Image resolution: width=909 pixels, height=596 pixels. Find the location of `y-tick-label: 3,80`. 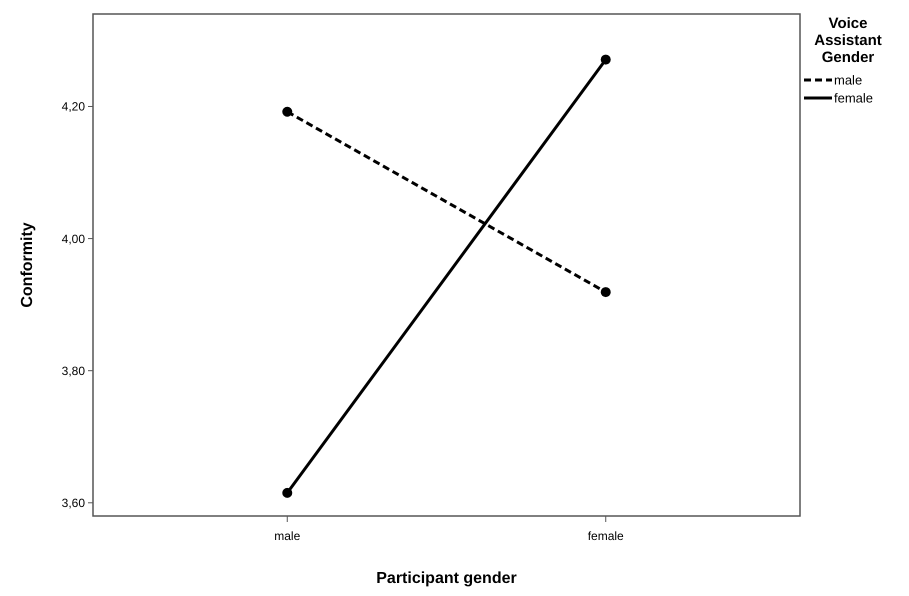

y-tick-label: 3,80 is located at coordinates (74, 371).